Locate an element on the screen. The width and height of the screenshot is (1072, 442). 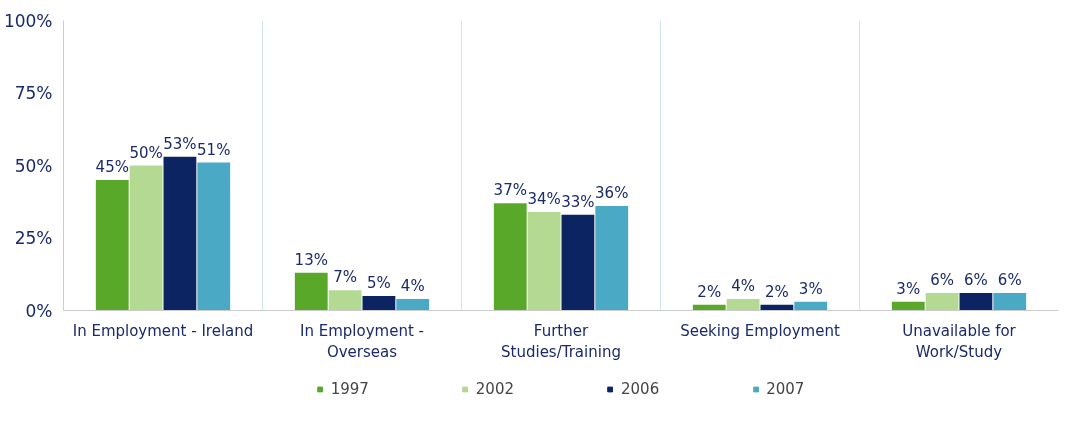
x-tick-label: Unavailable for Work/Study is located at coordinates (959, 341).